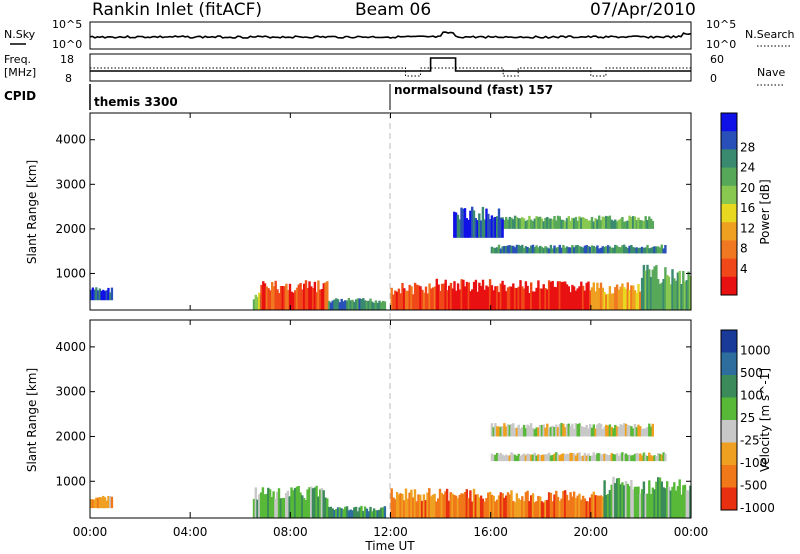  I want to click on colorbar-swatch, so click(729, 286).